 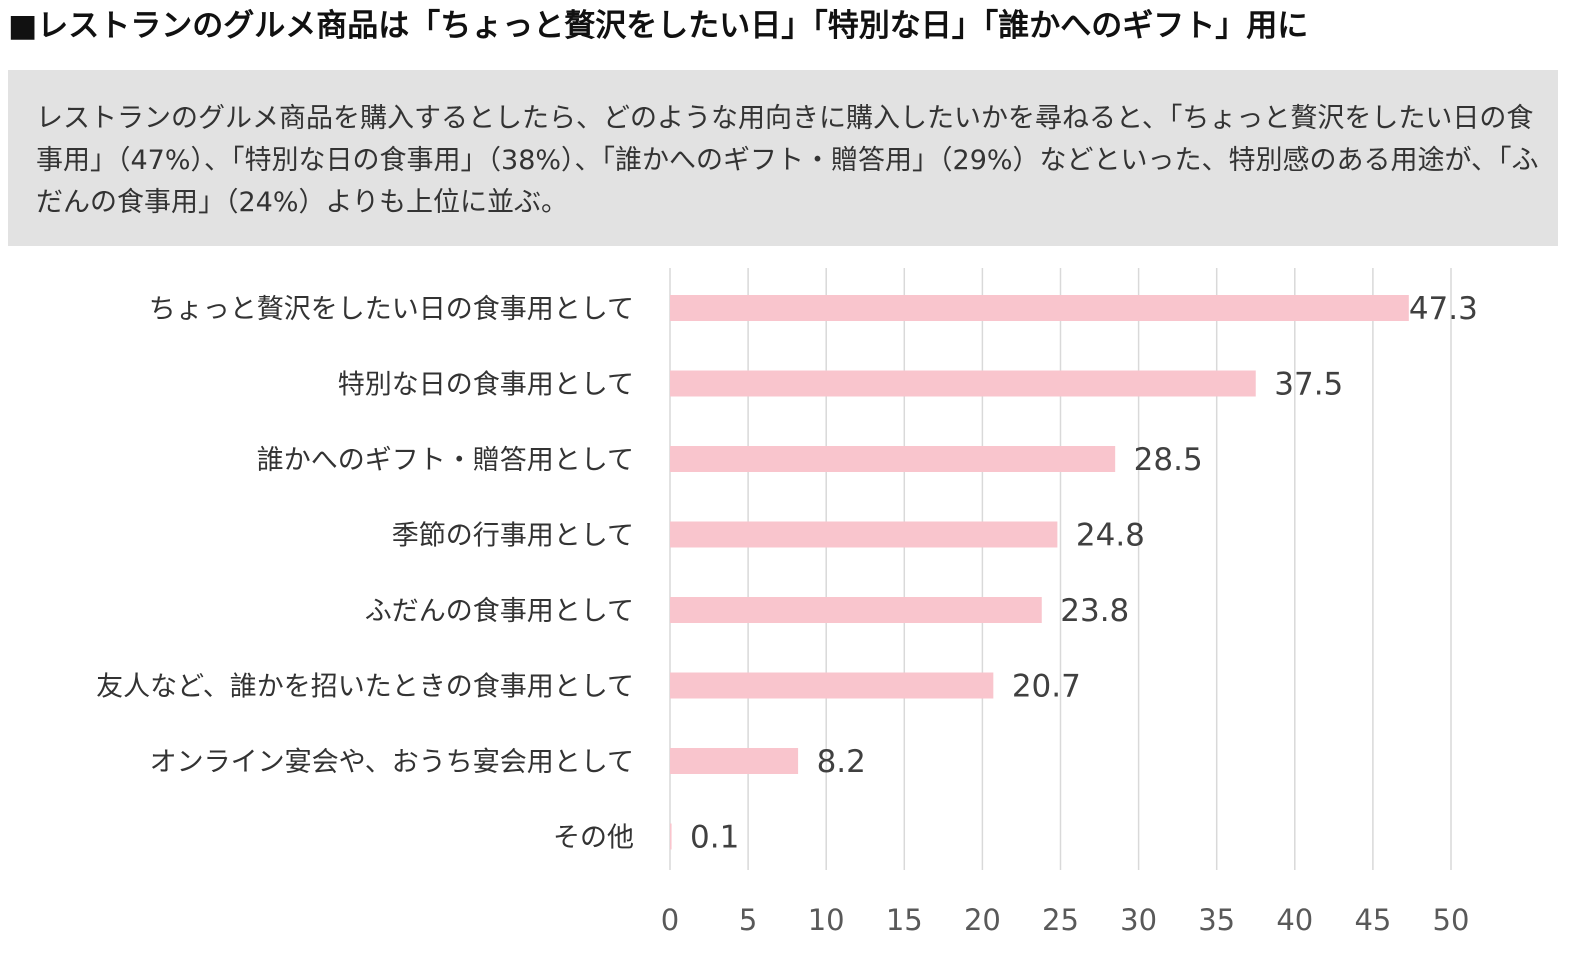 What do you see at coordinates (670, 920) in the screenshot?
I see `x-tick-label: 0` at bounding box center [670, 920].